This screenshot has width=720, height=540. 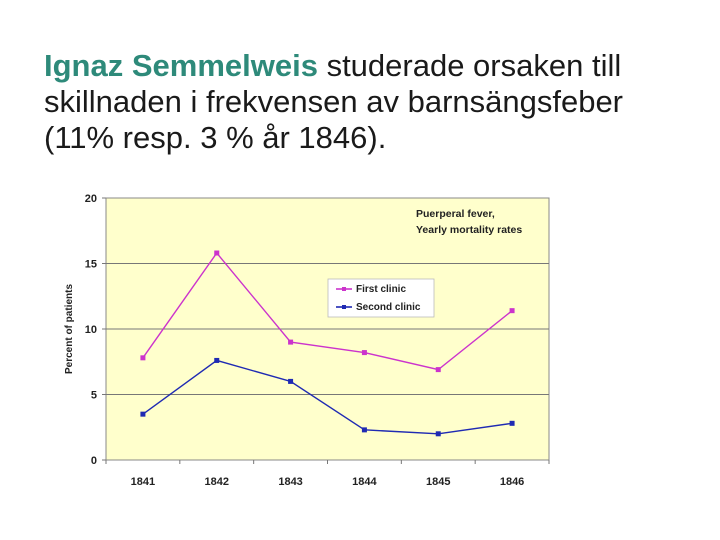 I want to click on legend-marker-first-clinic, so click(x=344, y=289).